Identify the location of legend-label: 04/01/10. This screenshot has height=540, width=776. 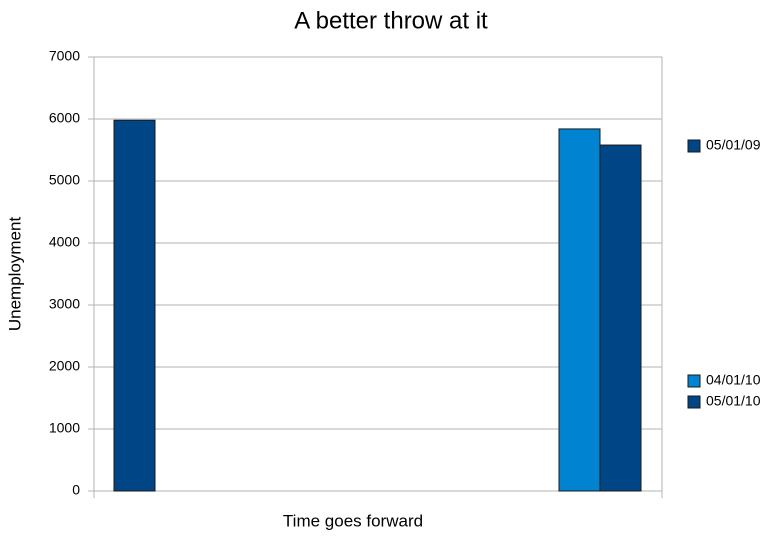
(733, 380).